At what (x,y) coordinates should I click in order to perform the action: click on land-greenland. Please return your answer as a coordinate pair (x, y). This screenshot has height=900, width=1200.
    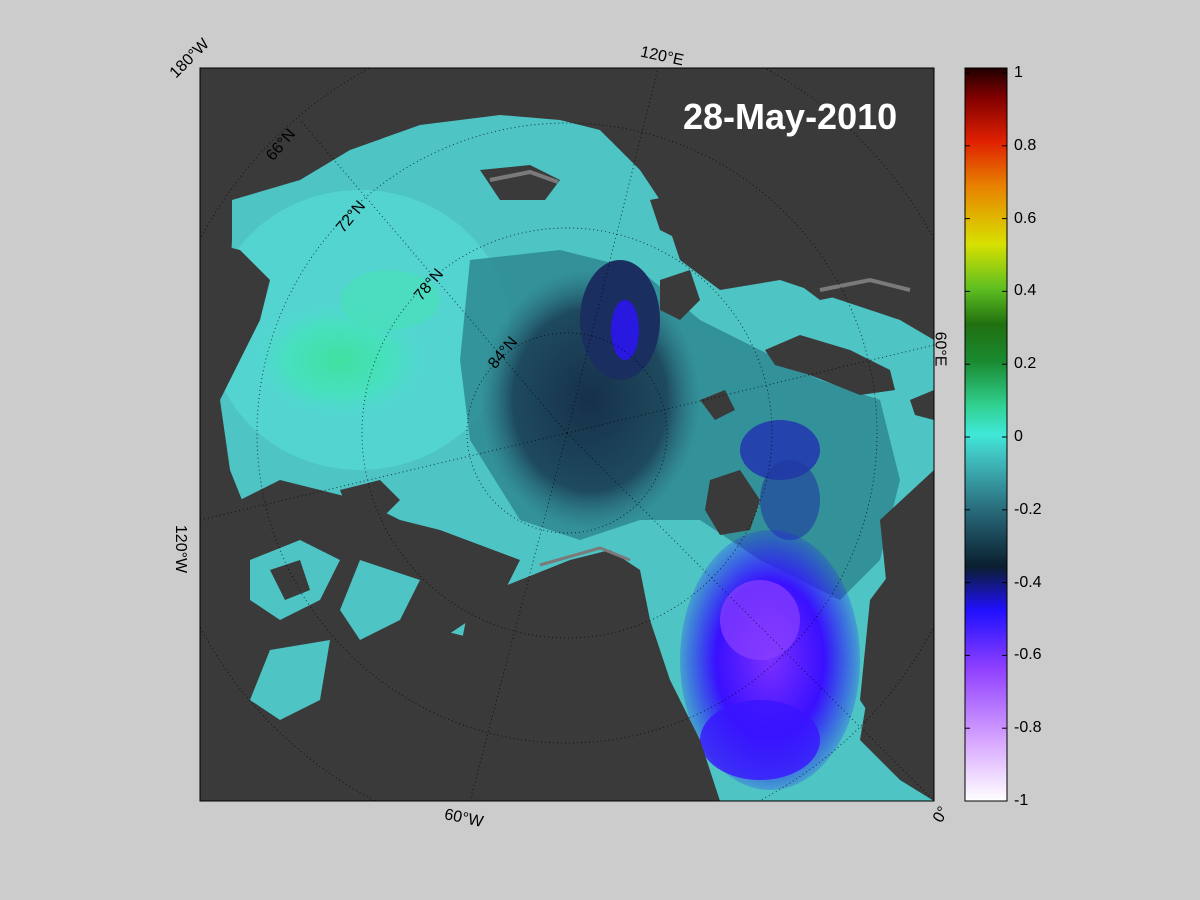
    Looking at the image, I should click on (590, 675).